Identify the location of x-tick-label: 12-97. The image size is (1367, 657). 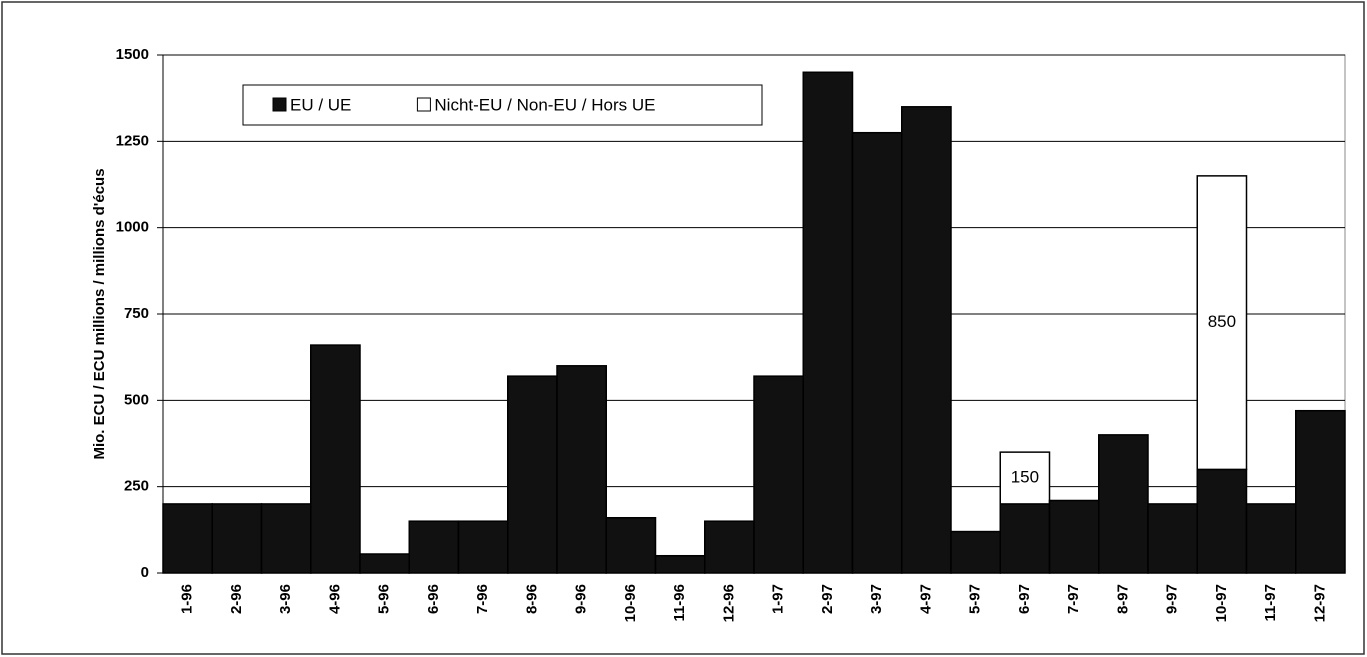
(1319, 603).